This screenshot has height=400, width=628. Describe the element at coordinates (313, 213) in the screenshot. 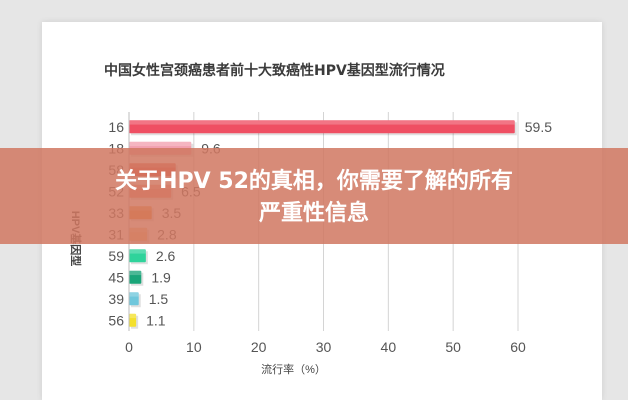

I see `headline-line-2: 严重性信息` at that location.